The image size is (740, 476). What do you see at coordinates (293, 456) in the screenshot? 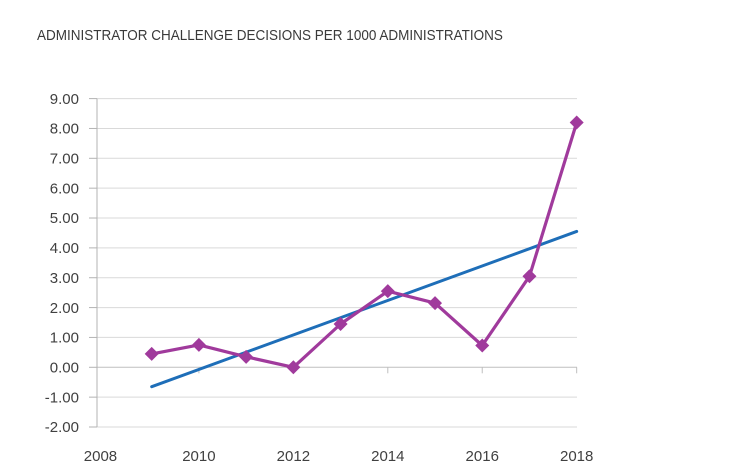
I see `x-tick-label: 2012` at bounding box center [293, 456].